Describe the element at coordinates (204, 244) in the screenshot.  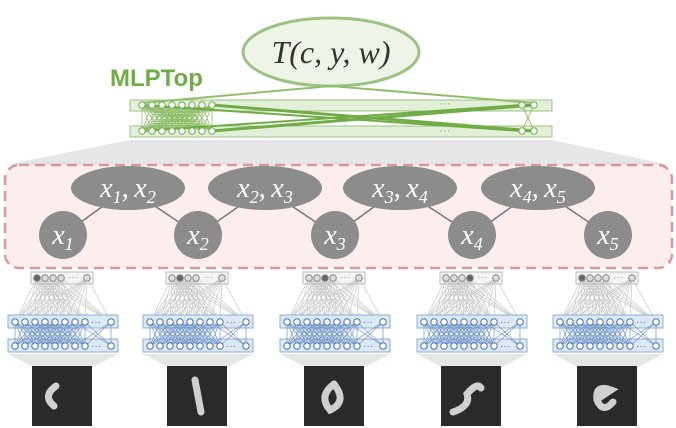
I see `subscript: 2` at that location.